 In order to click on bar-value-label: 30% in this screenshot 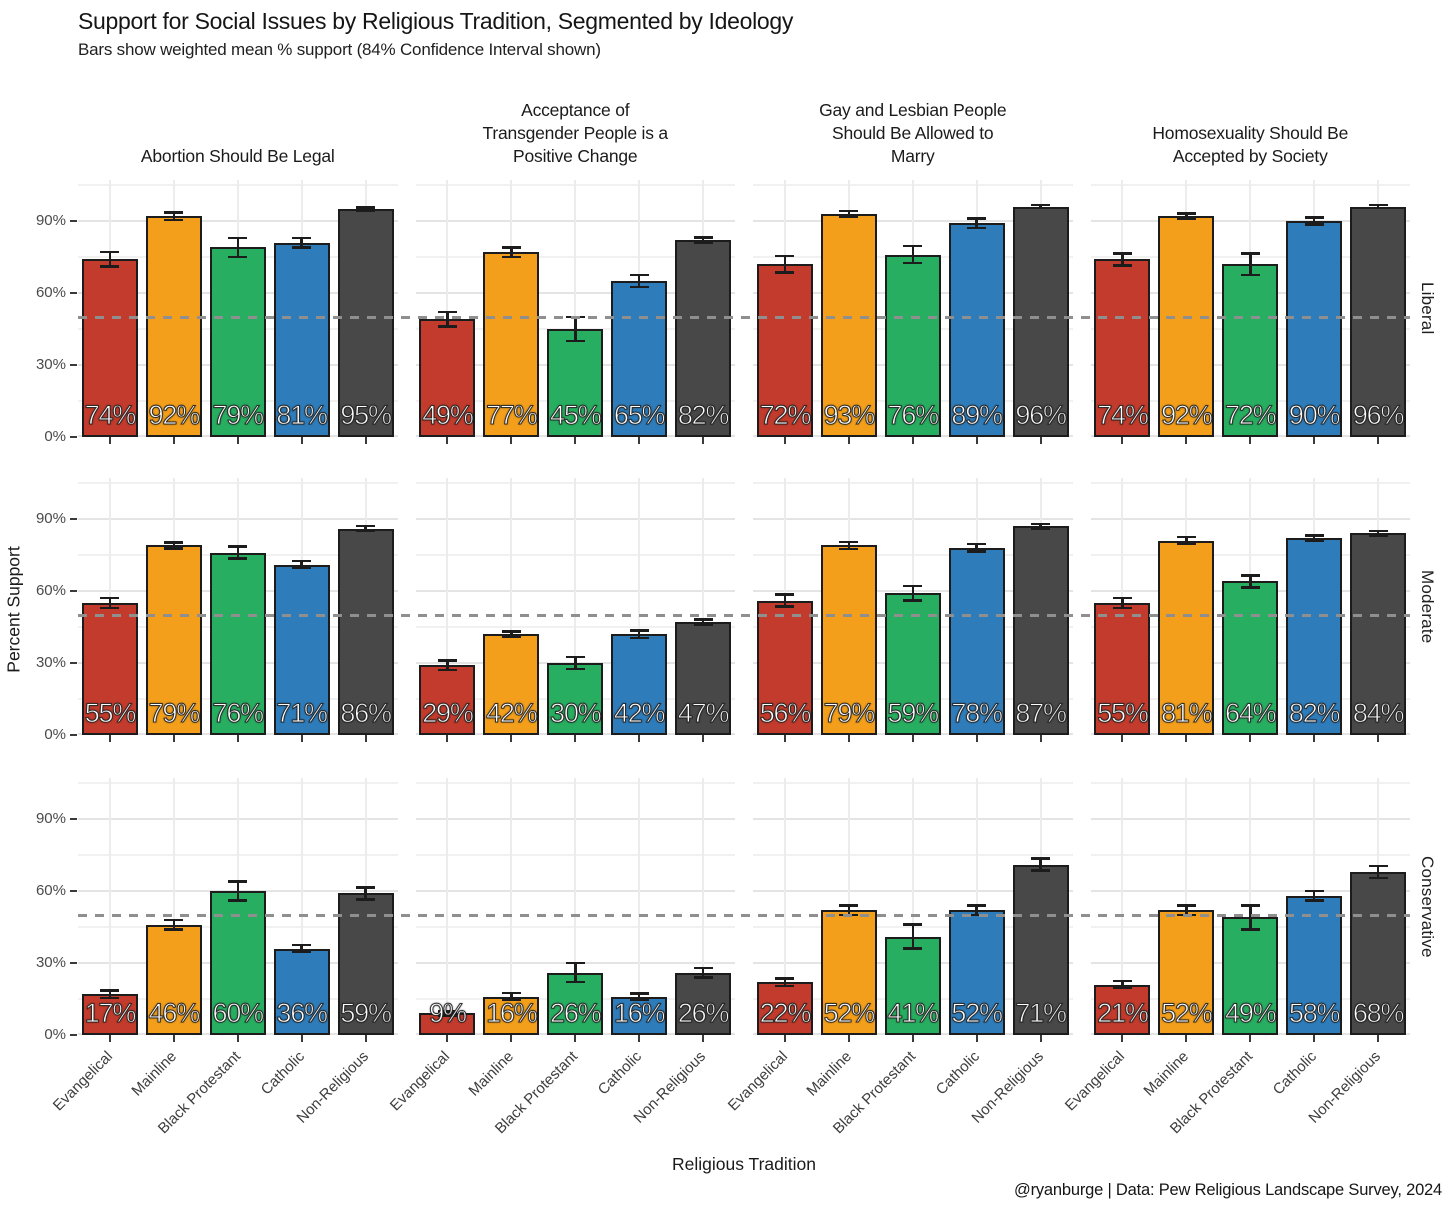, I will do `click(576, 713)`.